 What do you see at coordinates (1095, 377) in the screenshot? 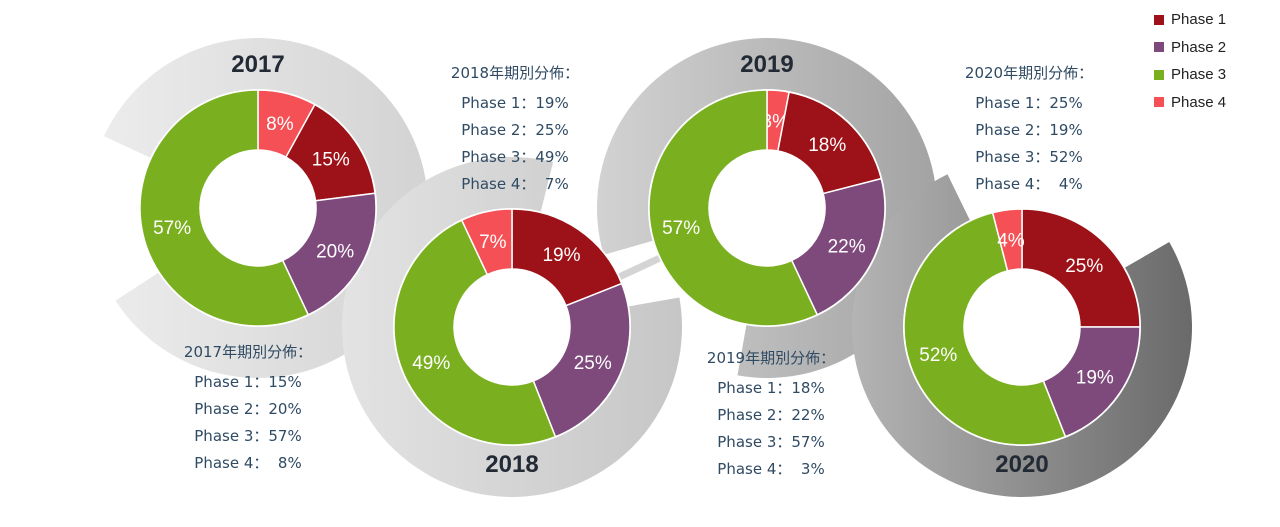
I see `slice-label-phase-2: 19%` at bounding box center [1095, 377].